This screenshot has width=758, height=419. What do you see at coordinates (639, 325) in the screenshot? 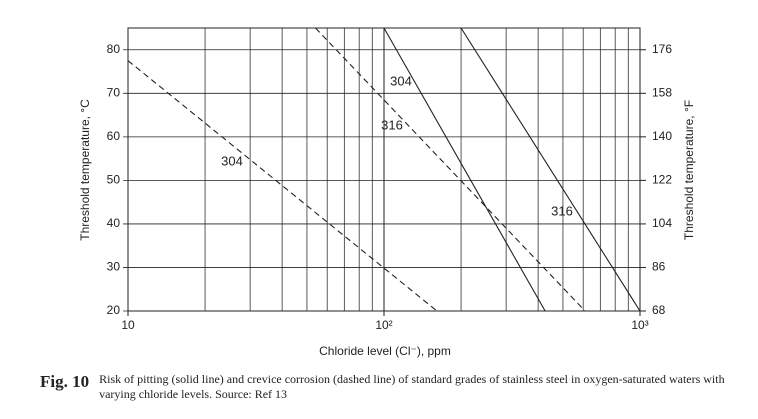
I see `x-tick-label: 10³` at bounding box center [639, 325].